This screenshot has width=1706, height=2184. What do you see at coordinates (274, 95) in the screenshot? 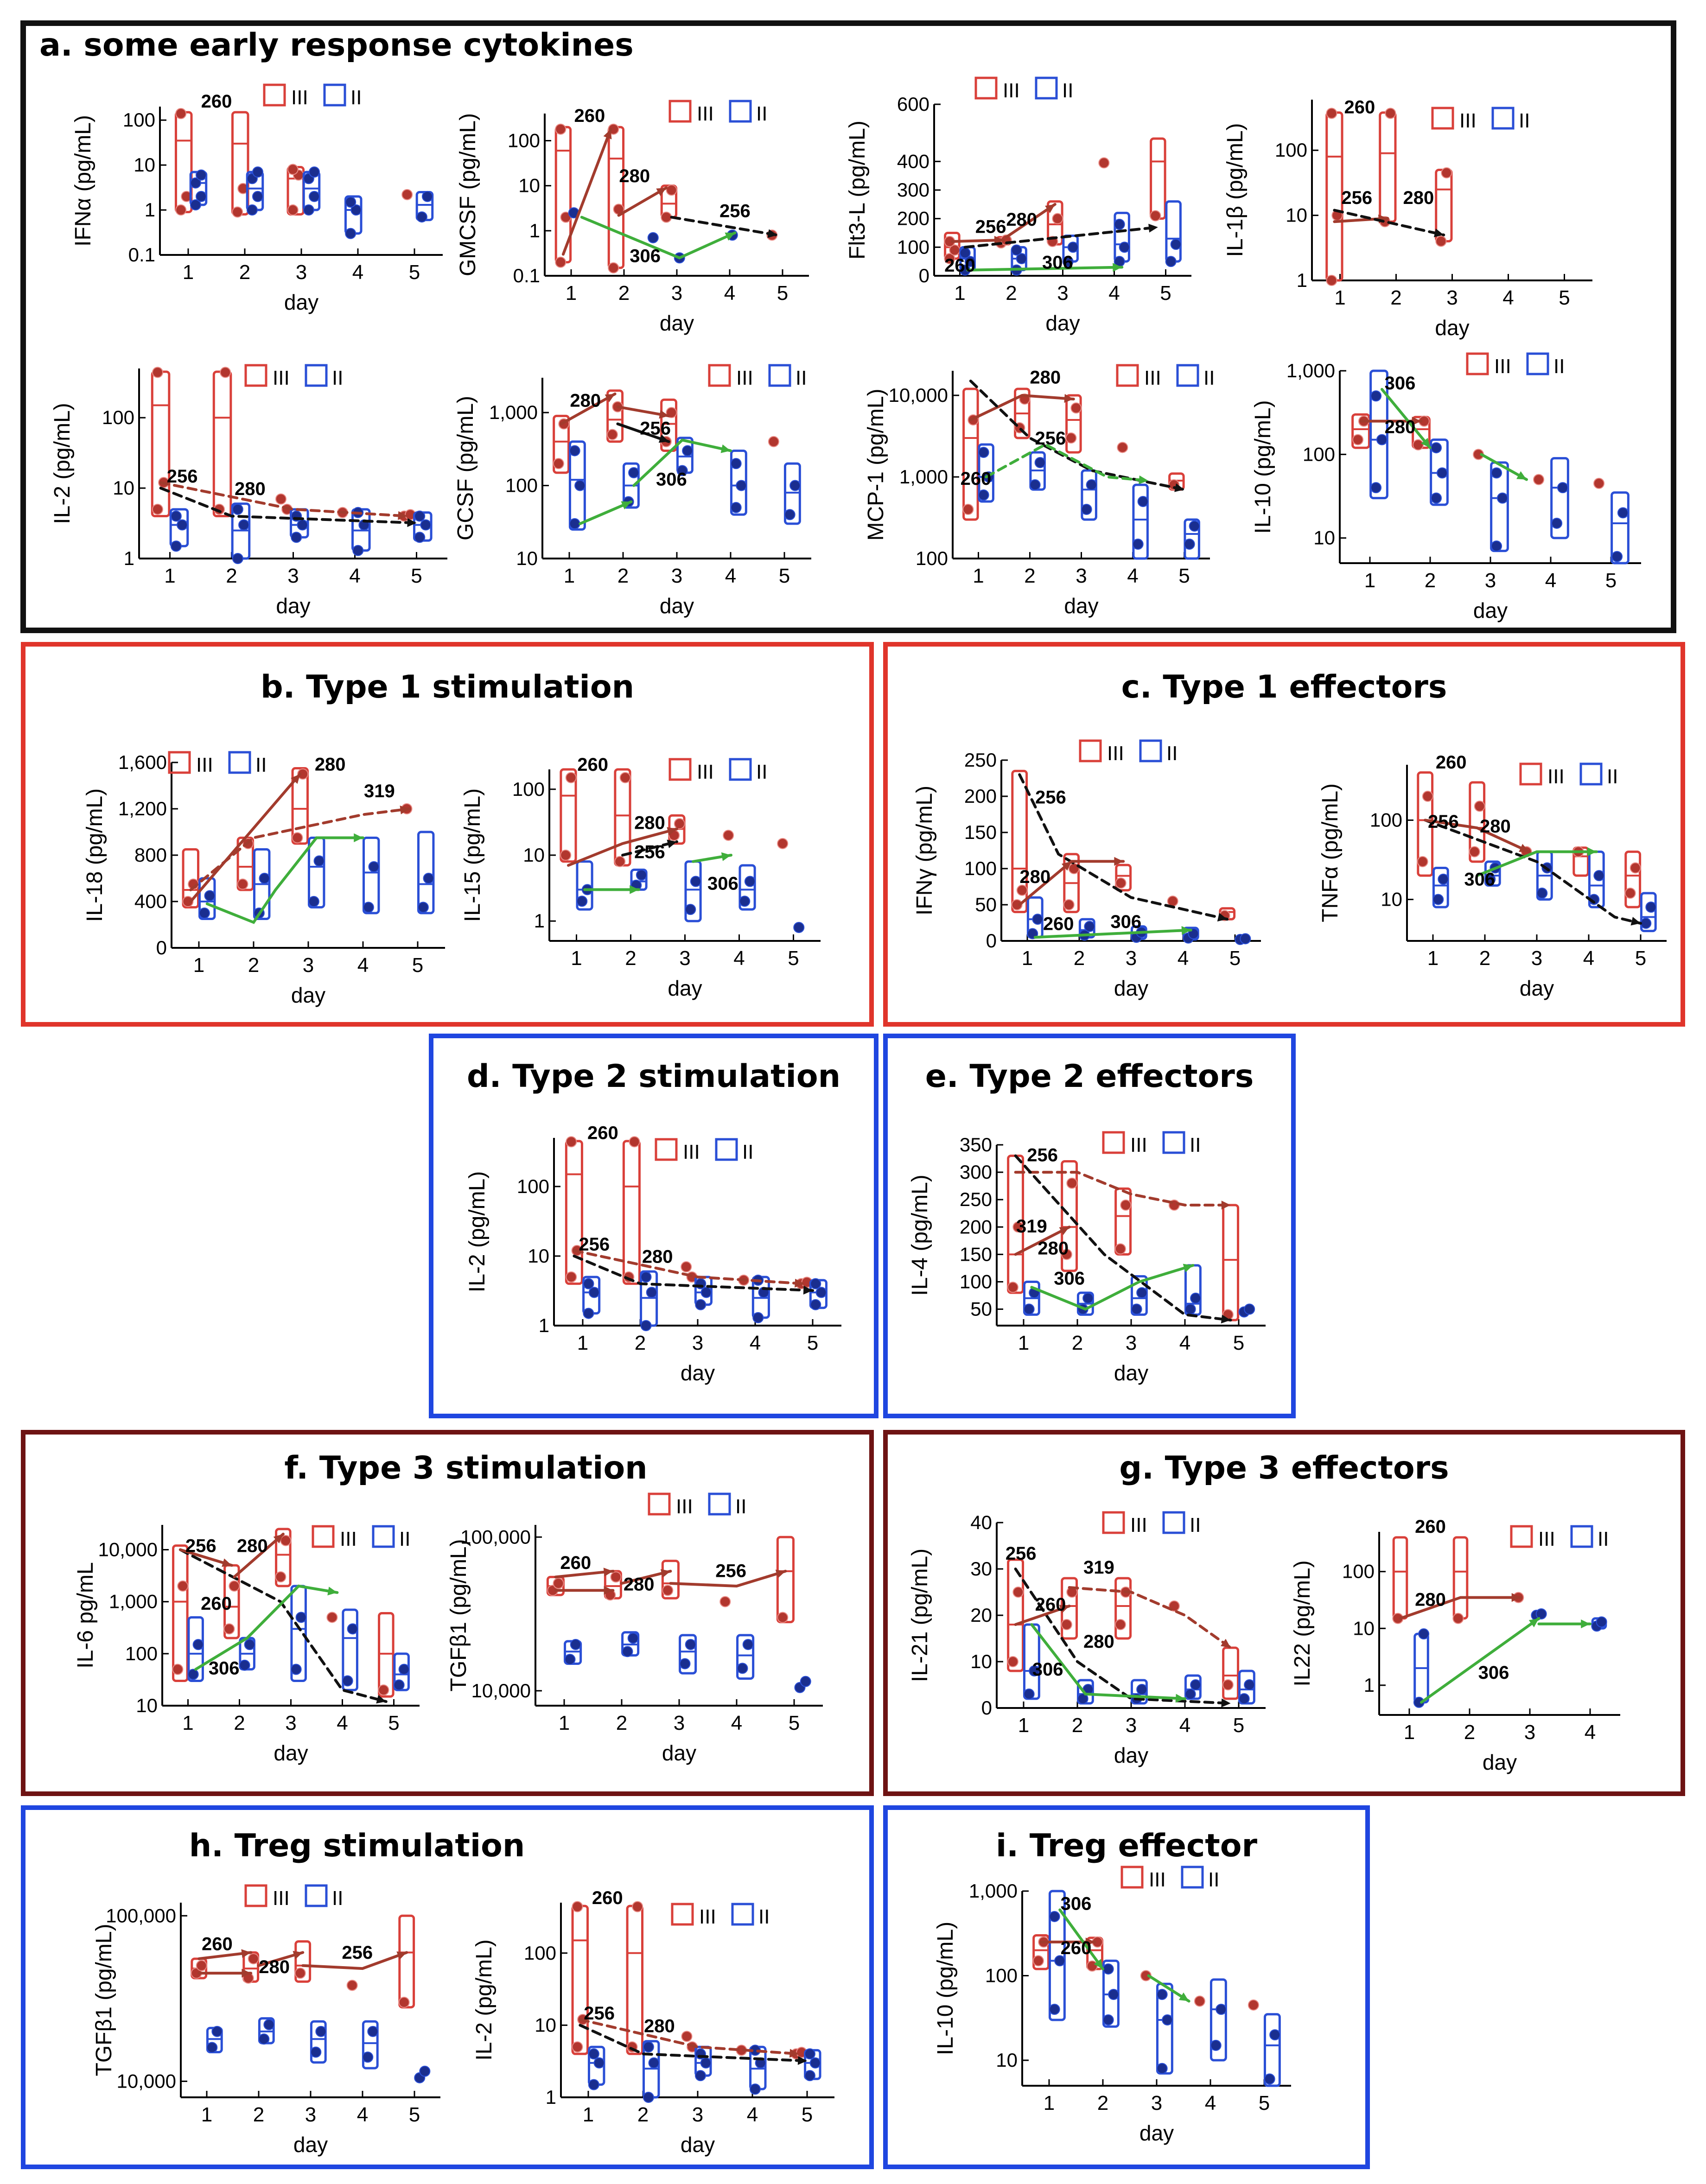
I see `legend-swatch-iii` at bounding box center [274, 95].